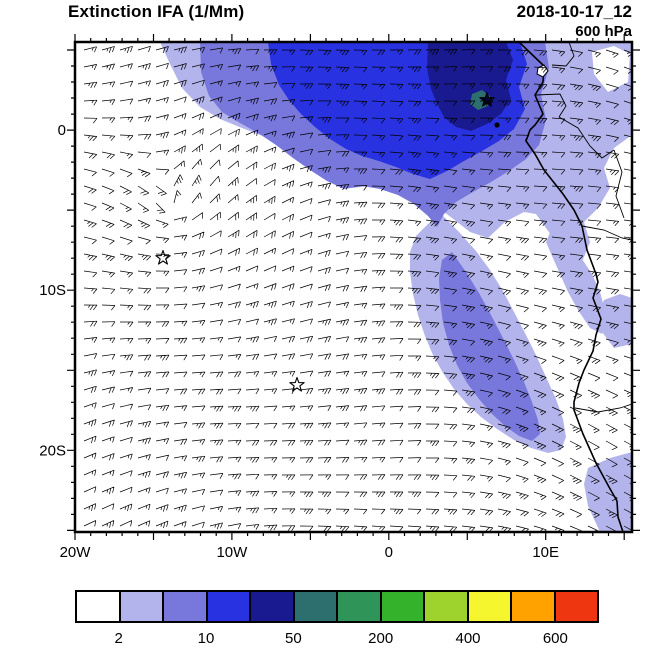  What do you see at coordinates (232, 552) in the screenshot?
I see `x-axis-label: 10W` at bounding box center [232, 552].